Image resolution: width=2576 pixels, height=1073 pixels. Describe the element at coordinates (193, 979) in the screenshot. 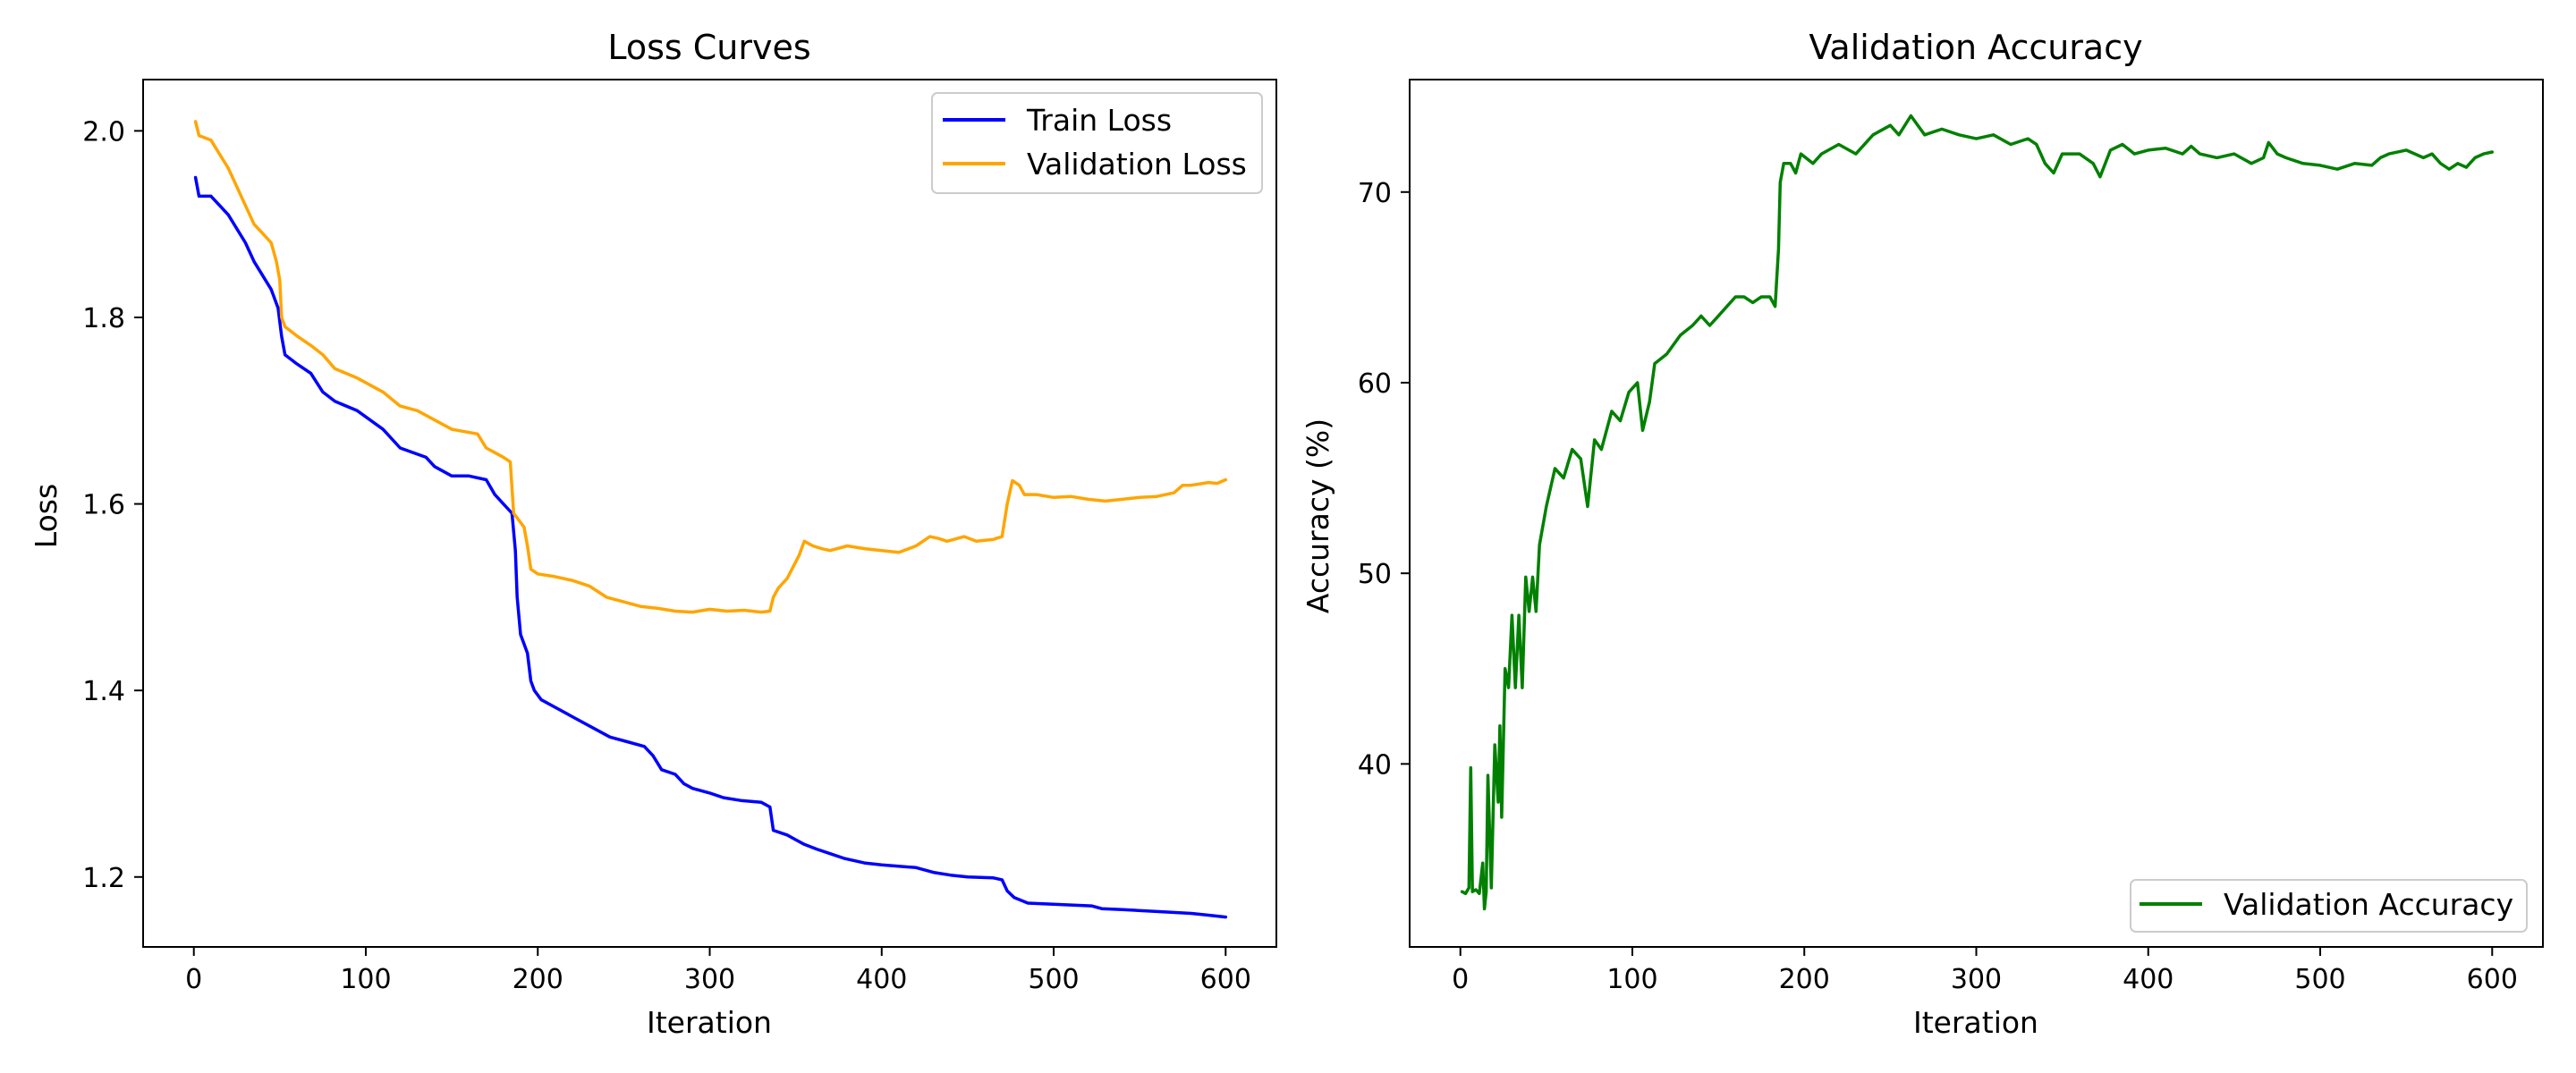

I see `loss-x-tick-label: 0` at that location.